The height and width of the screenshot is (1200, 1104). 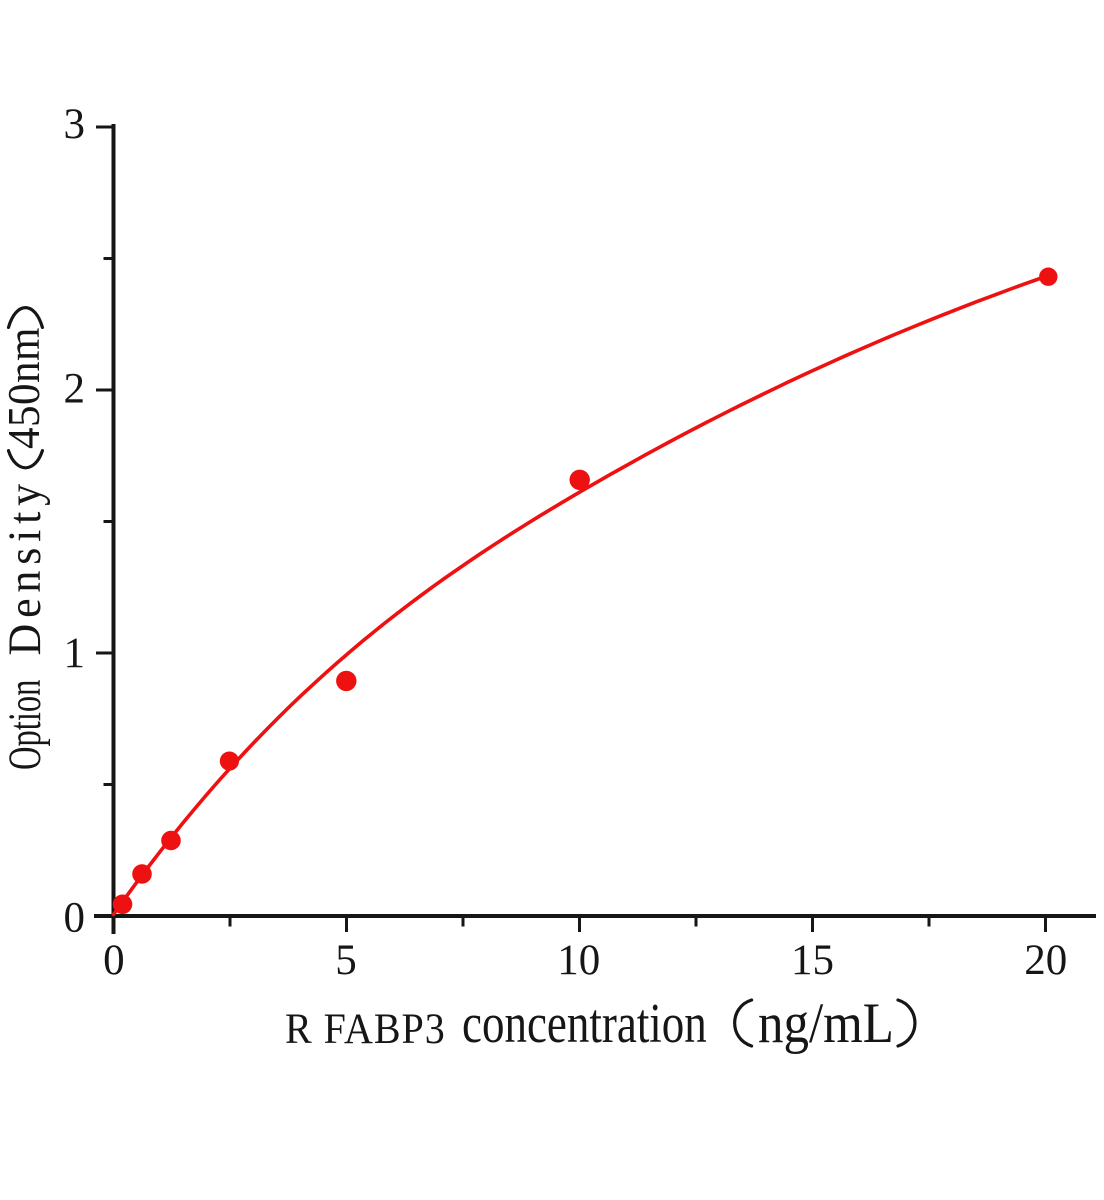 What do you see at coordinates (75, 653) in the screenshot?
I see `svg-text: 1` at bounding box center [75, 653].